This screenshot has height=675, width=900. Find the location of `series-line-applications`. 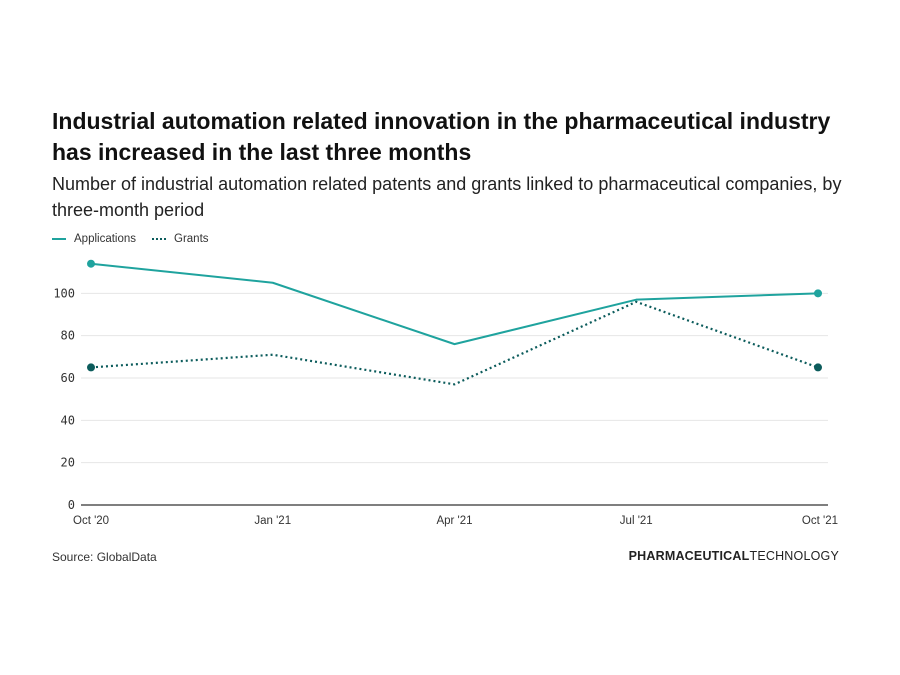

series-line-applications is located at coordinates (454, 304).